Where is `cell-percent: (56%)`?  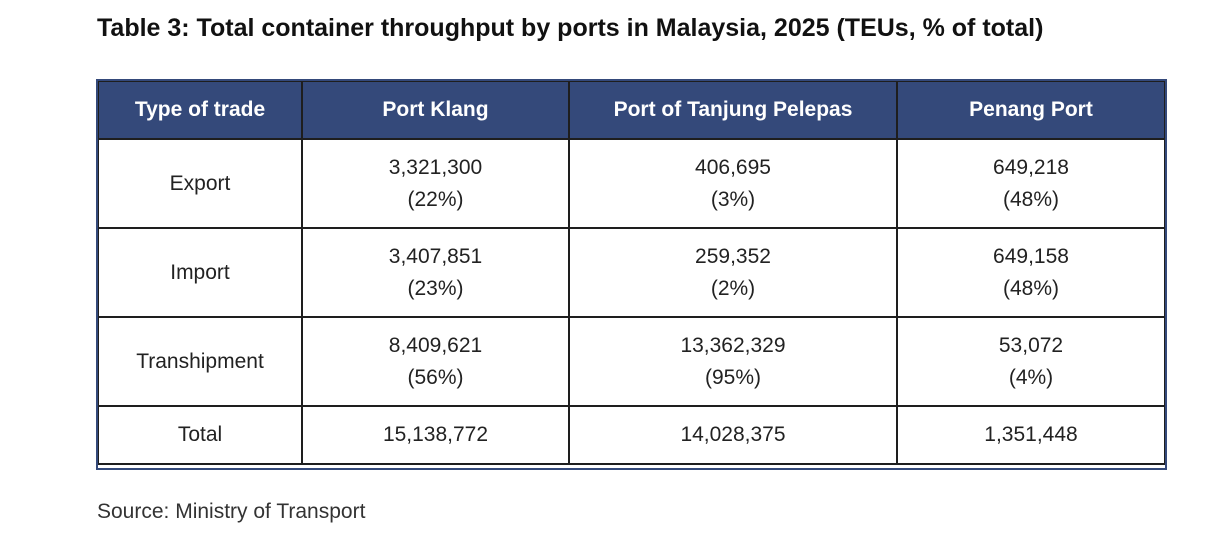
cell-percent: (56%) is located at coordinates (435, 377).